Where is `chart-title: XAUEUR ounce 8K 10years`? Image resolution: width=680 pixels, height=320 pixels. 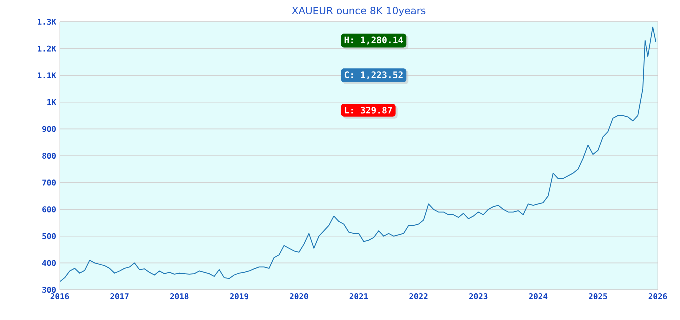 chart-title: XAUEUR ounce 8K 10years is located at coordinates (359, 11).